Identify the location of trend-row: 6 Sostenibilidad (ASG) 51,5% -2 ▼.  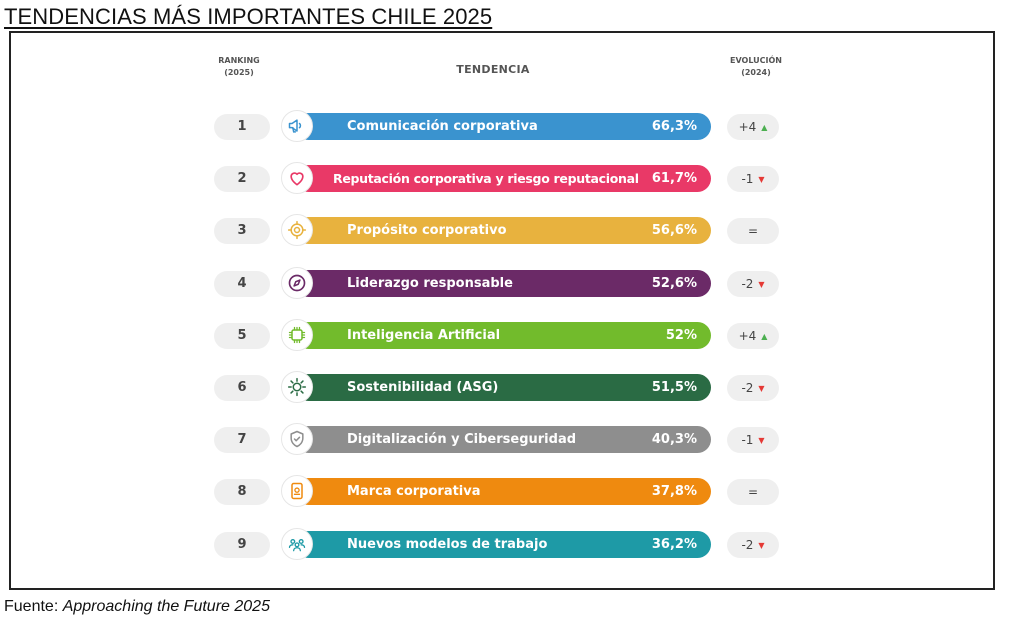
(502, 387).